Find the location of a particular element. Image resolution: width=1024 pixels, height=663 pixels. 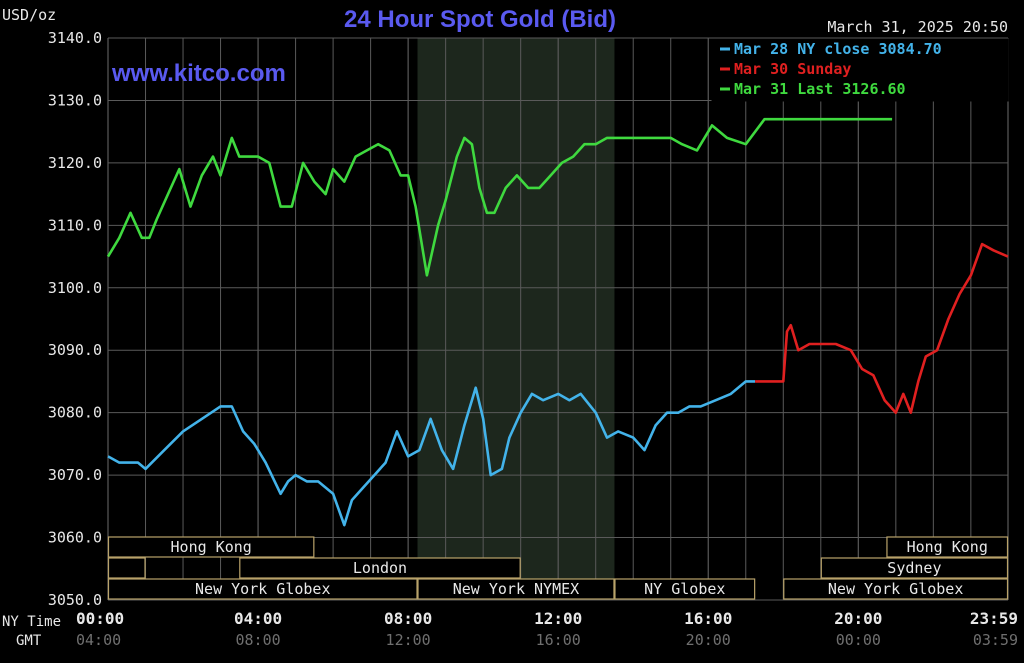

x-tick-label-ny: 00:00 is located at coordinates (100, 618).